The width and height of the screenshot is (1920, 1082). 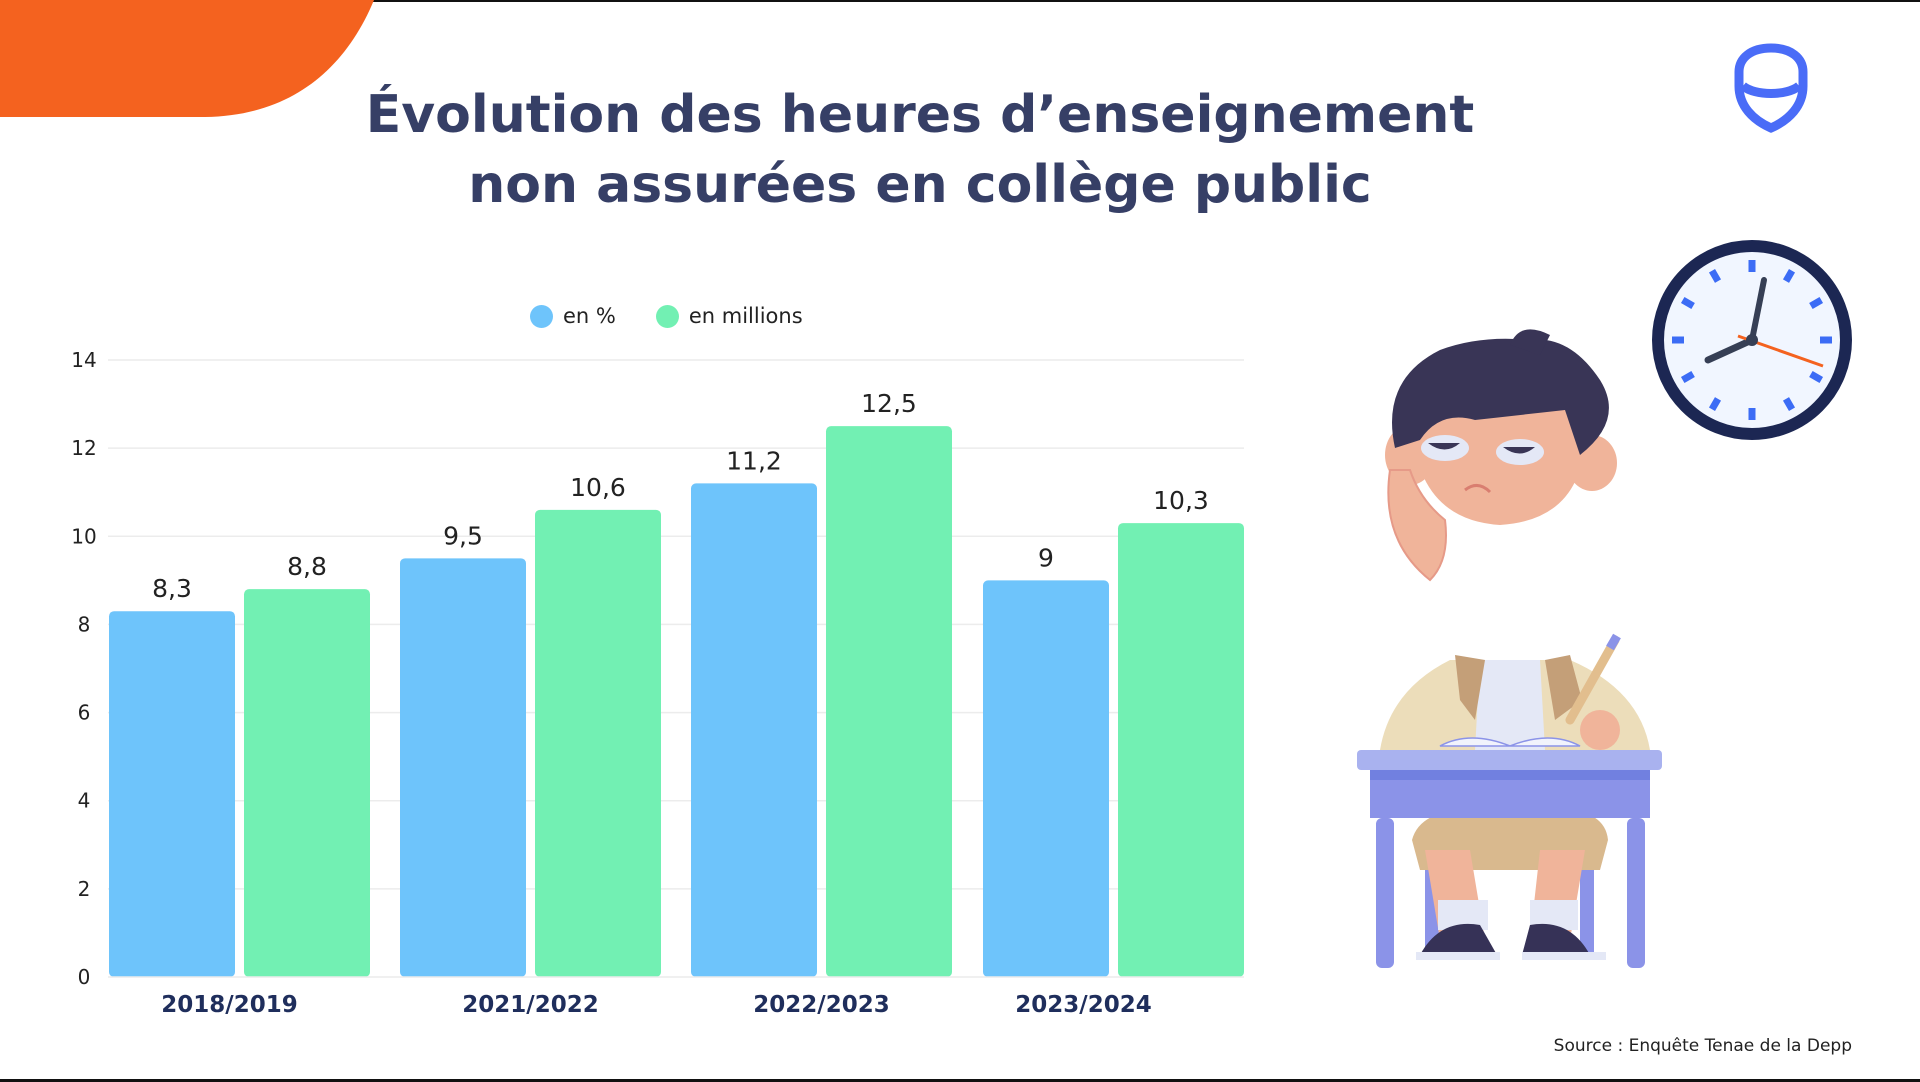 I want to click on data-label: 8,3, so click(x=172, y=588).